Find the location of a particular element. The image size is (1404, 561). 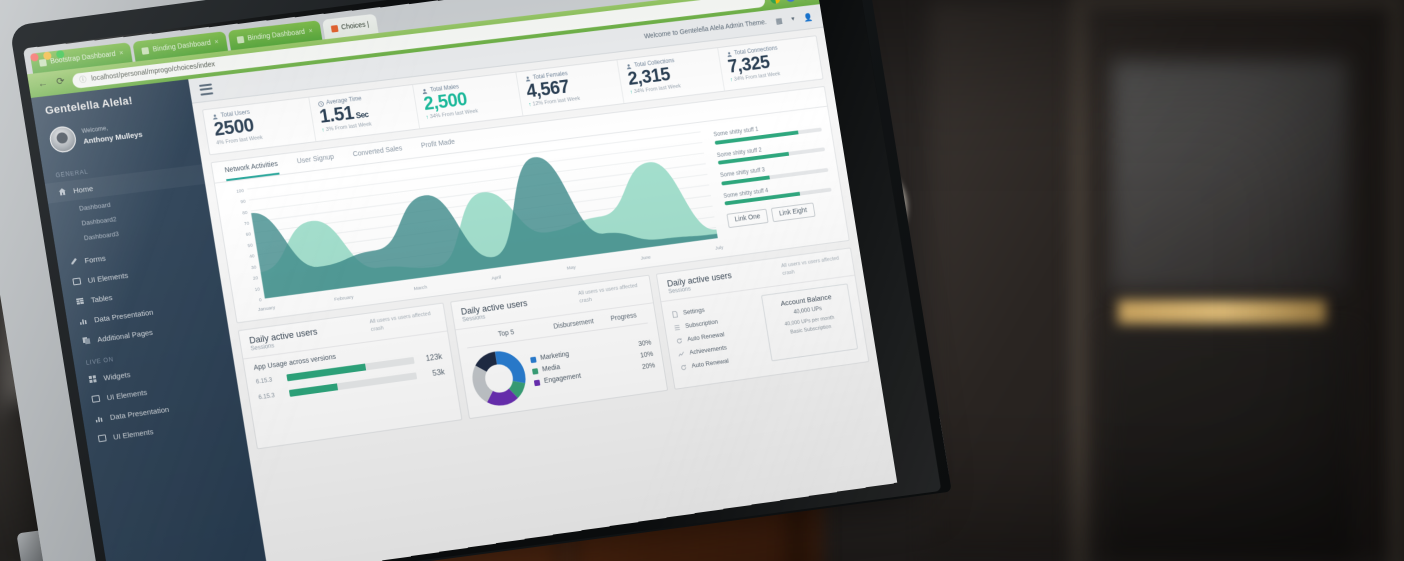

legend-label: Marketing is located at coordinates (554, 357).